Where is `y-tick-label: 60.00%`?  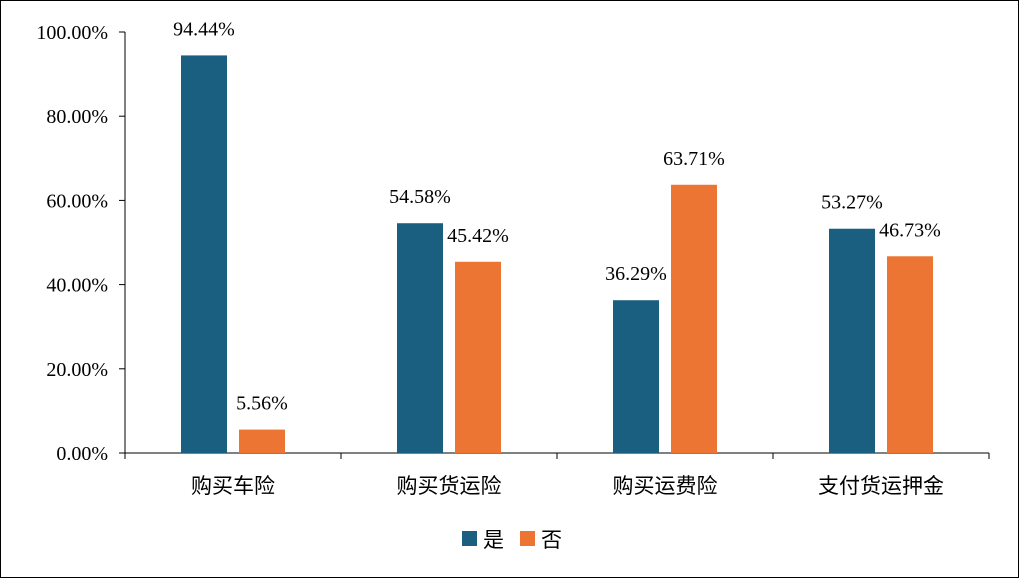 y-tick-label: 60.00% is located at coordinates (77, 201).